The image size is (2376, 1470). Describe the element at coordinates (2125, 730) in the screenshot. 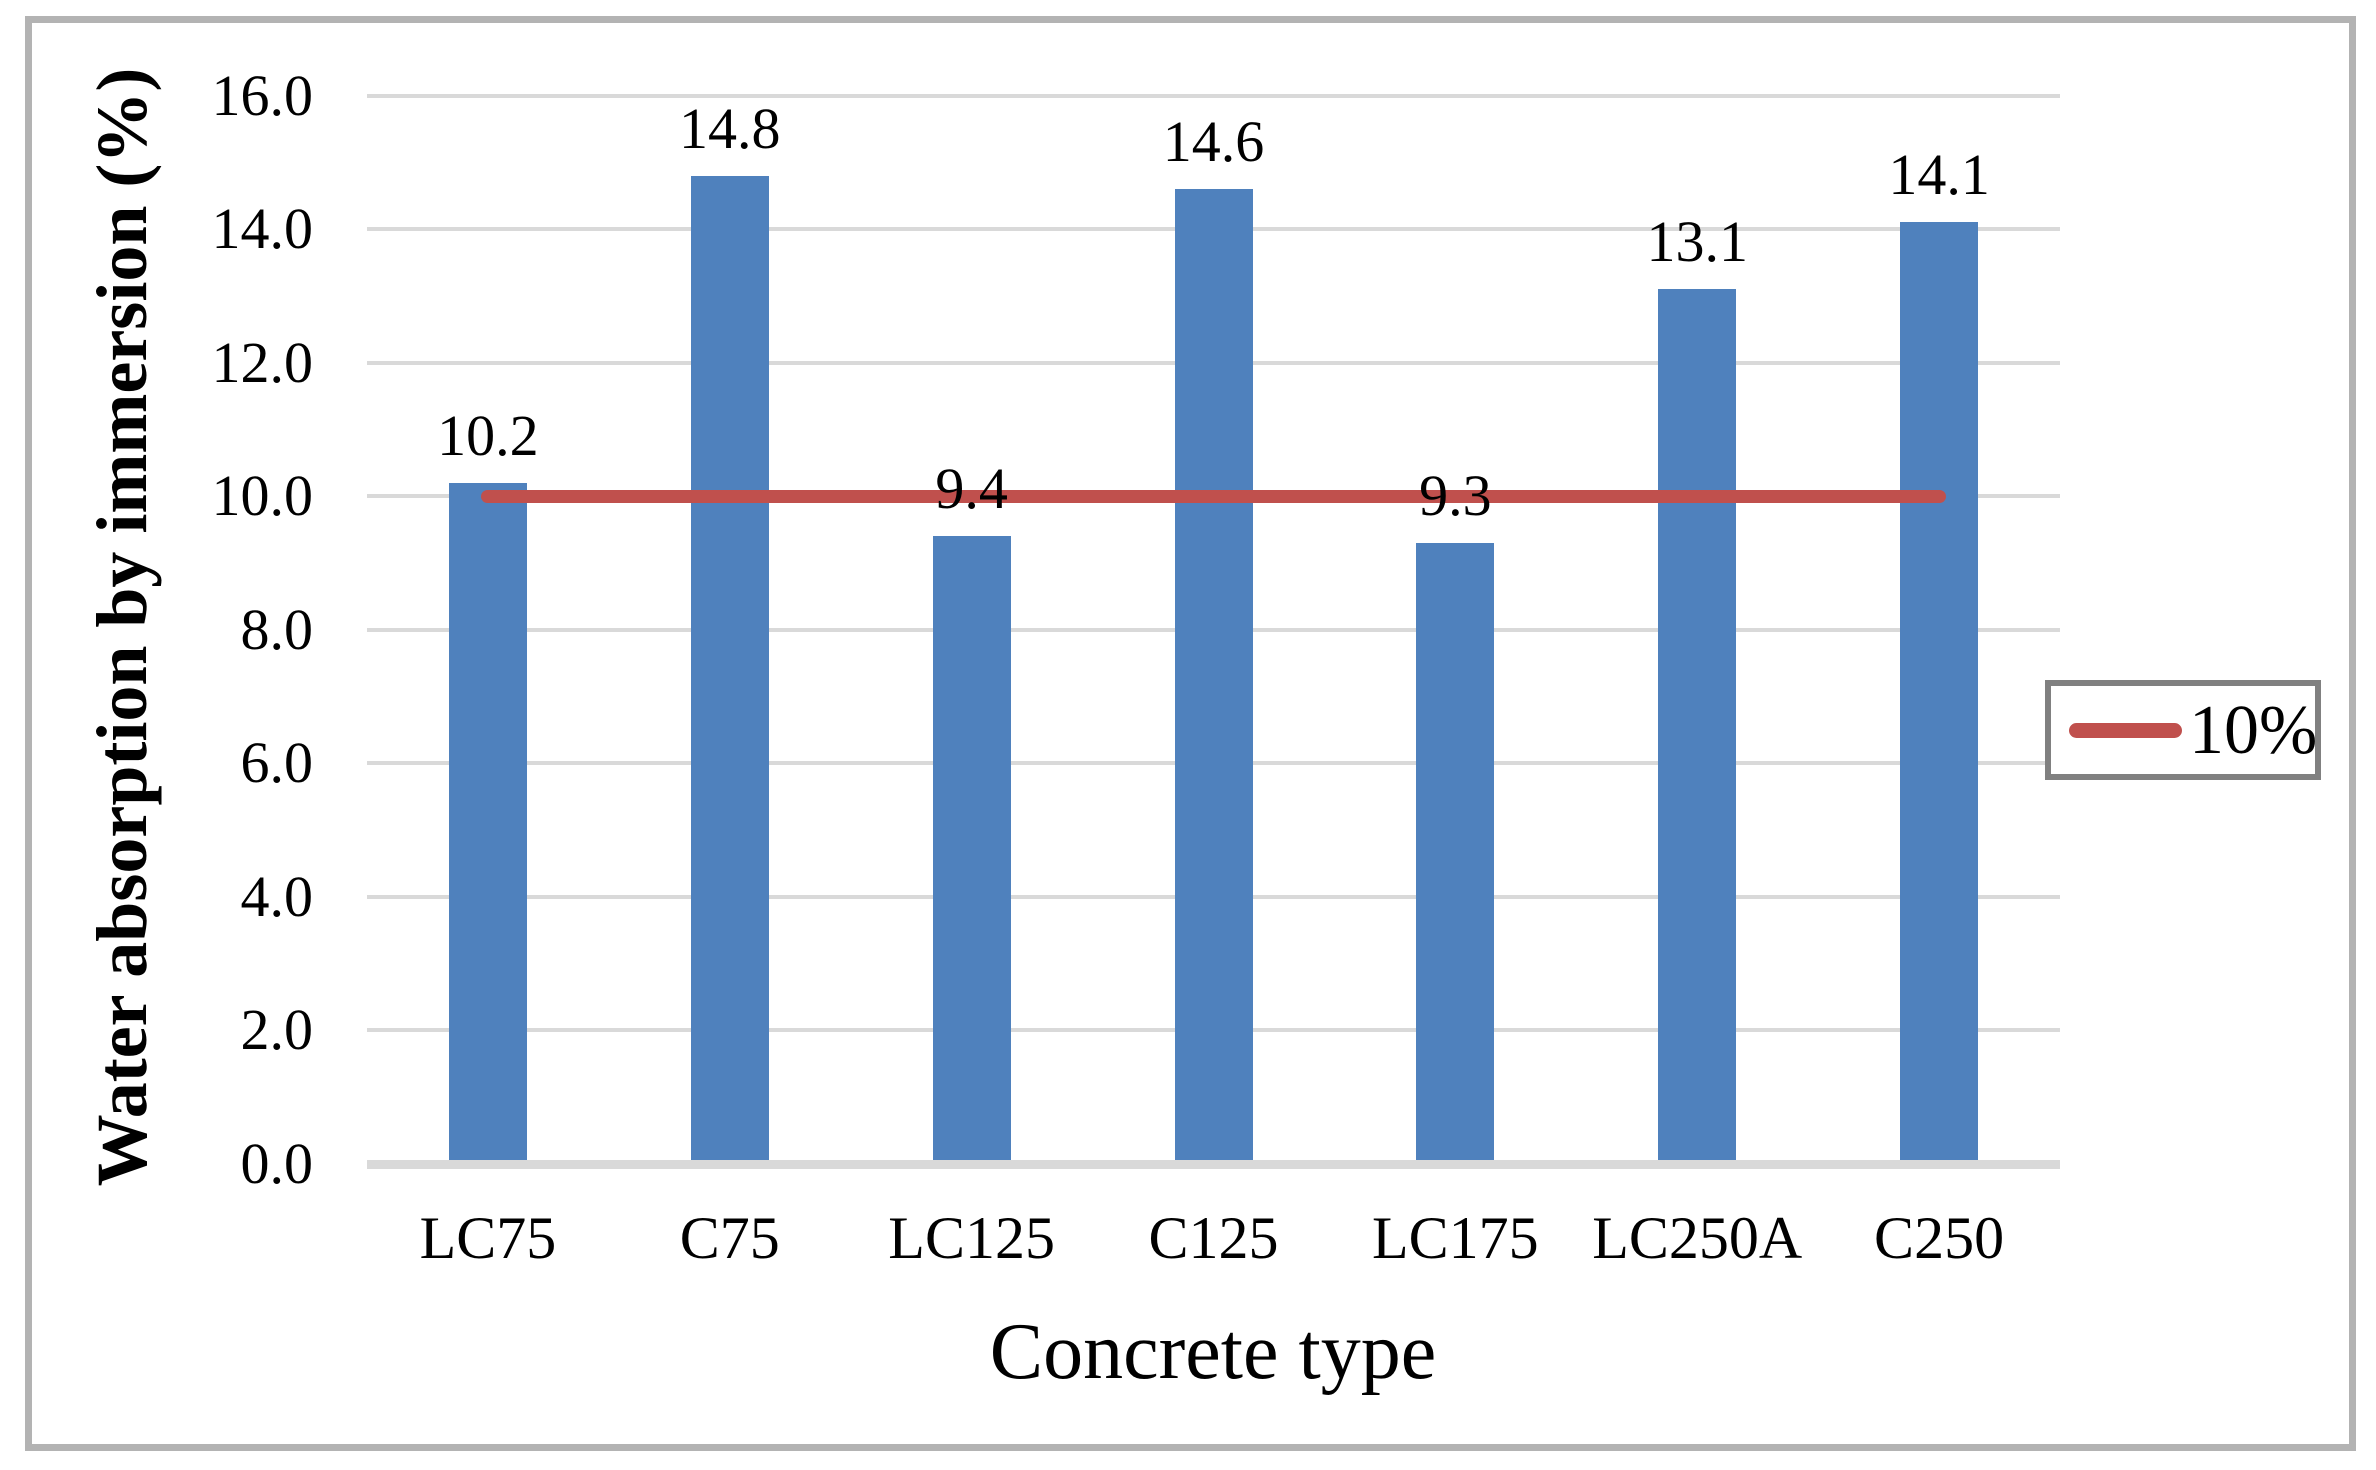

I see `legend-line-sample` at that location.